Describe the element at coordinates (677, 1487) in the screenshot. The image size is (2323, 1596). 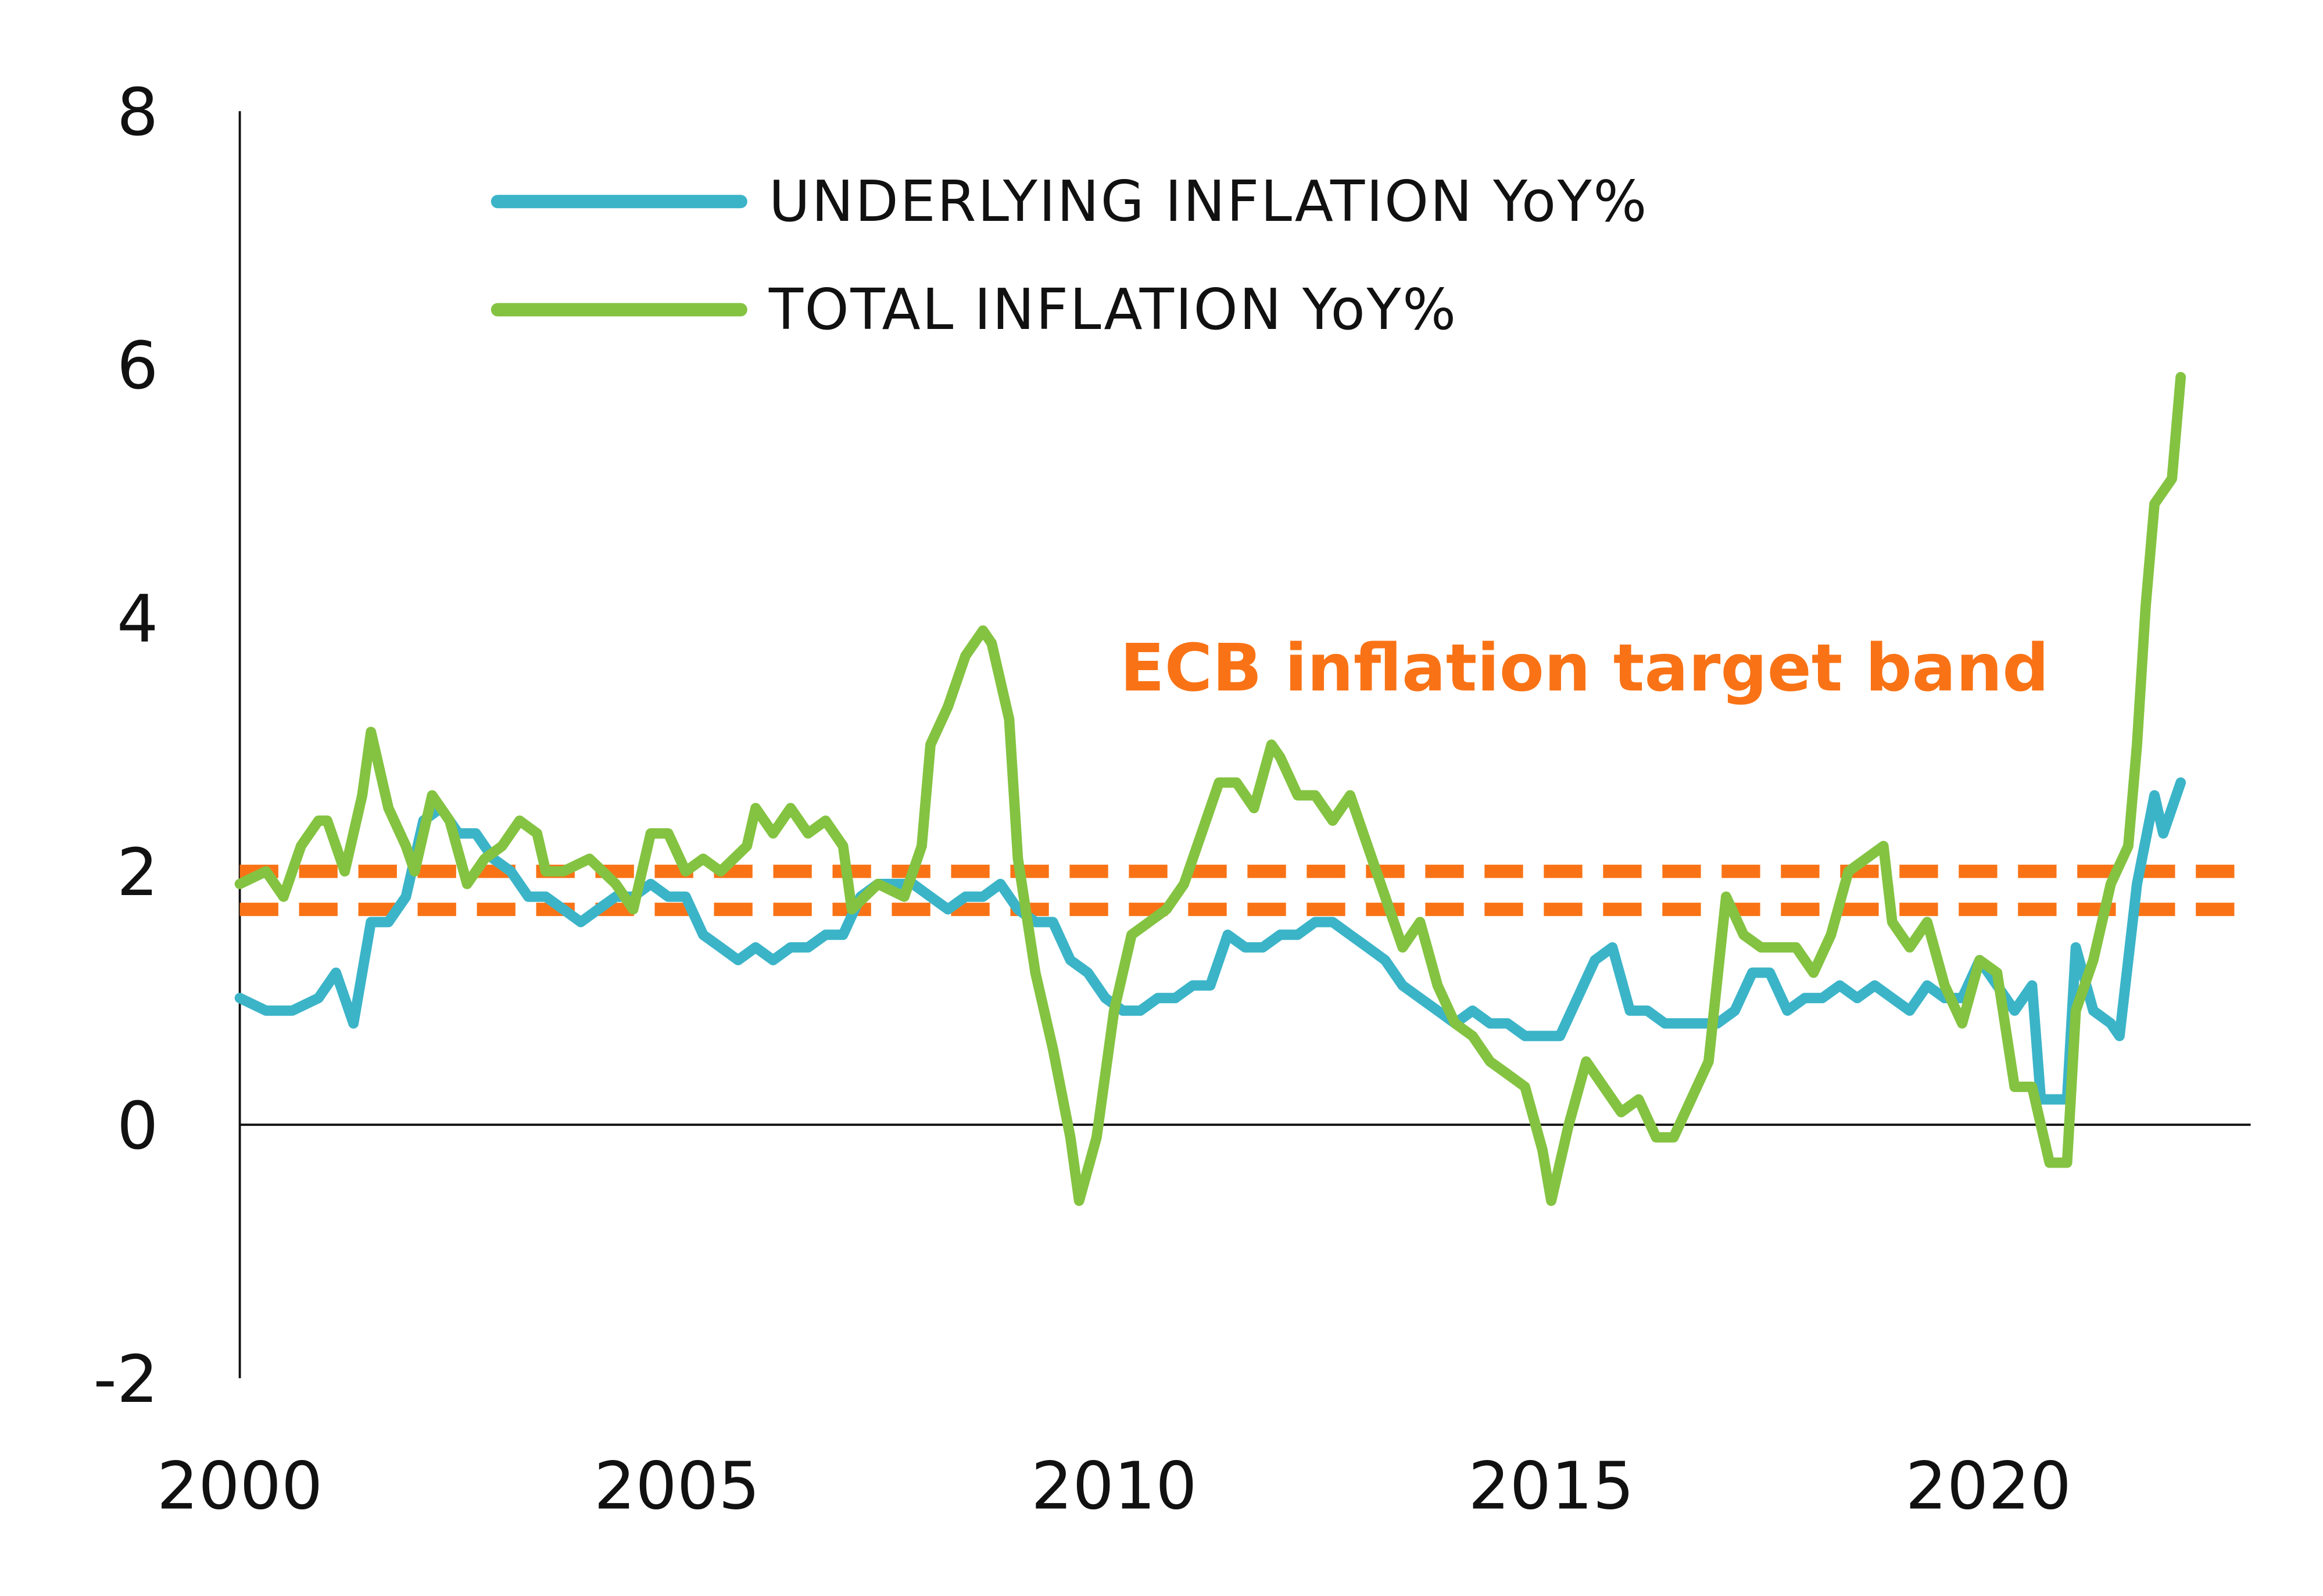
I see `x-tick-label: 2005` at that location.